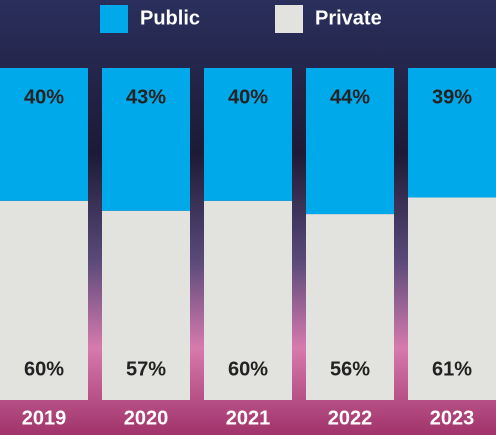 Image resolution: width=496 pixels, height=435 pixels. What do you see at coordinates (44, 418) in the screenshot?
I see `x-tick-label: 2019` at bounding box center [44, 418].